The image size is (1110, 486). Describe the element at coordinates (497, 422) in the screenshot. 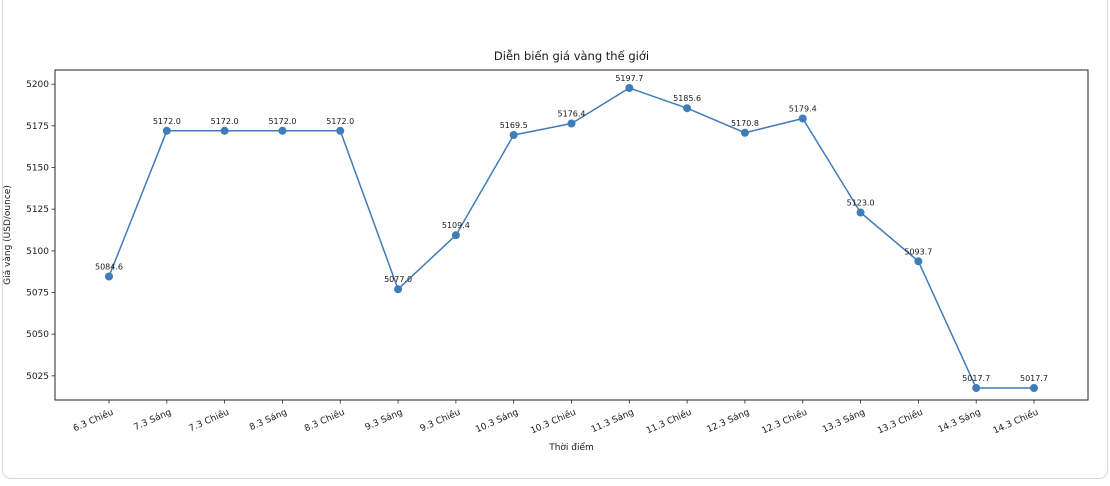

I see `x-tick-label: 10.3 Sáng` at that location.